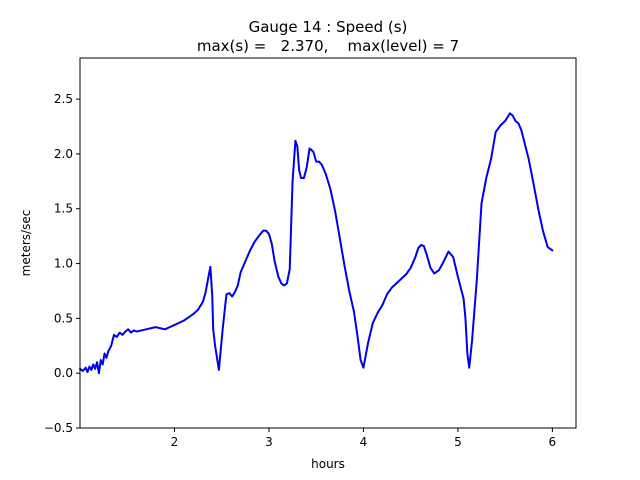 The image size is (640, 480). I want to click on x-axis-label: hours, so click(328, 464).